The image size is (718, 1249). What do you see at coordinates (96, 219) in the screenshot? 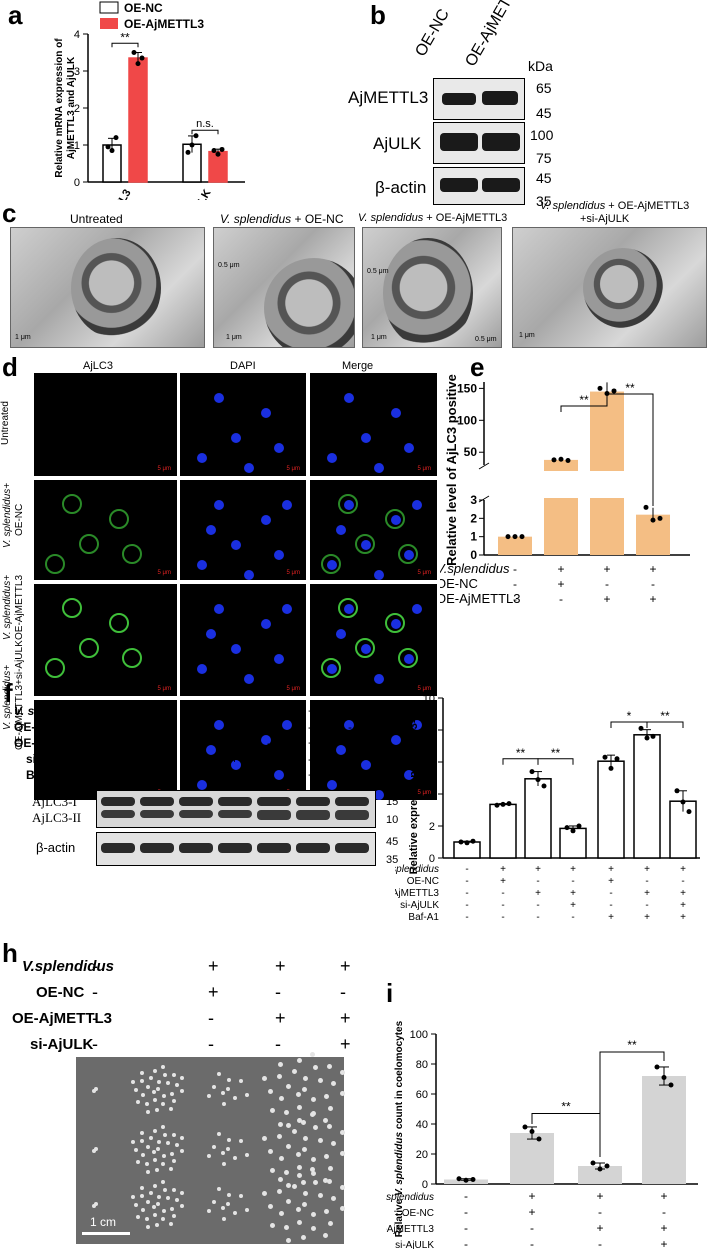
I see `em-title-untreated: Untreated` at bounding box center [96, 219].